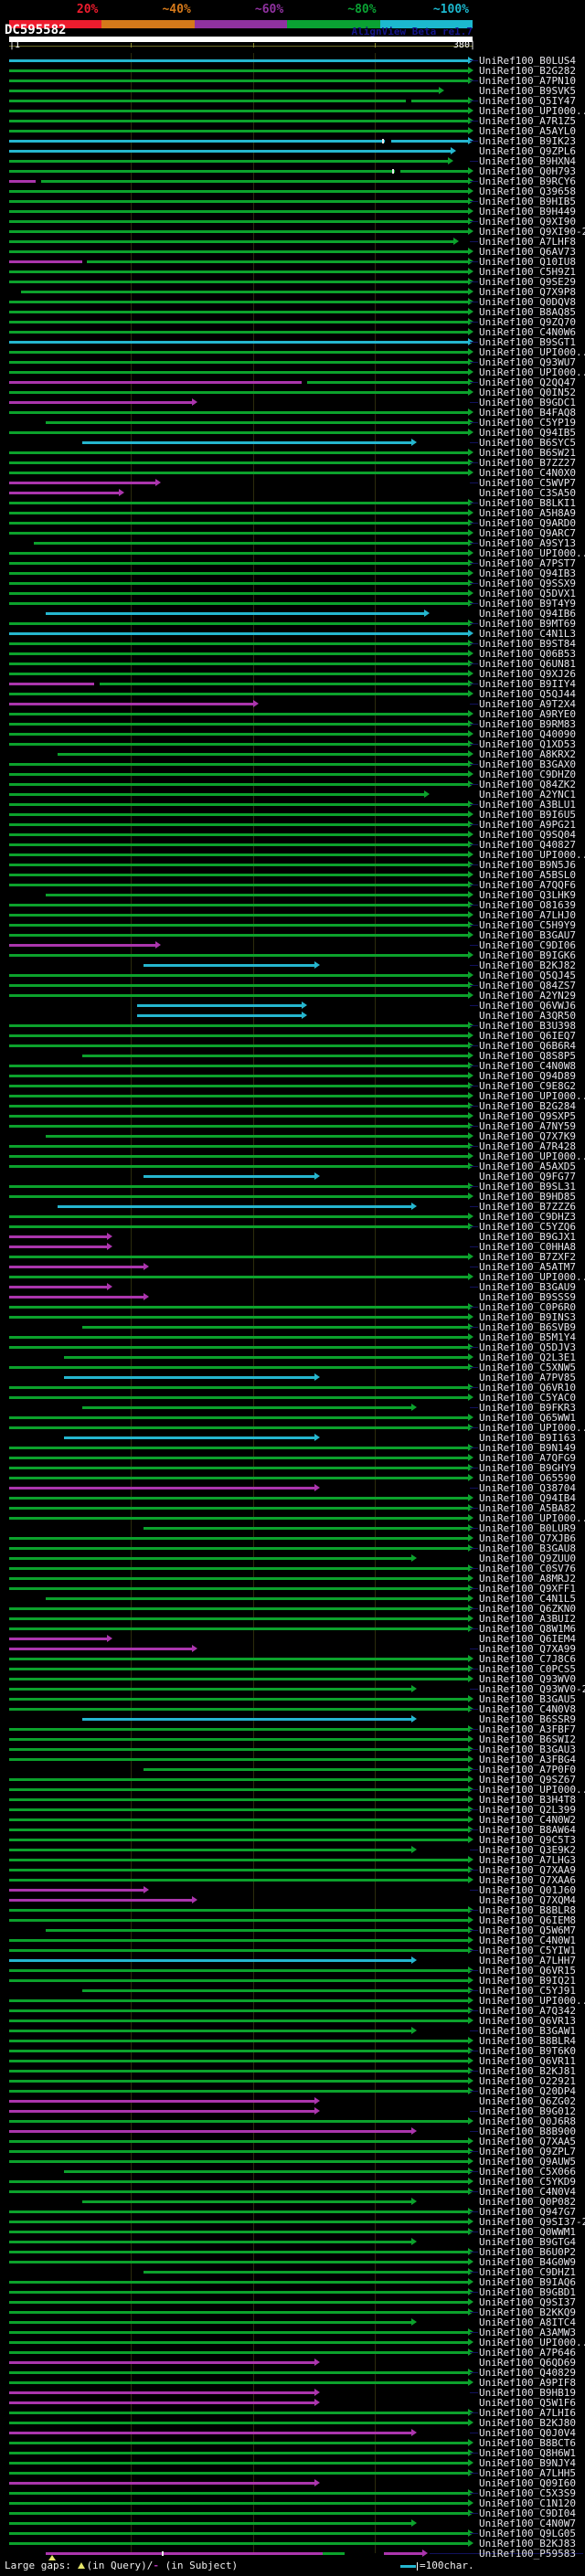  What do you see at coordinates (528, 1036) in the screenshot?
I see `hit-label: UniRef100_Q6IEQ7` at bounding box center [528, 1036].